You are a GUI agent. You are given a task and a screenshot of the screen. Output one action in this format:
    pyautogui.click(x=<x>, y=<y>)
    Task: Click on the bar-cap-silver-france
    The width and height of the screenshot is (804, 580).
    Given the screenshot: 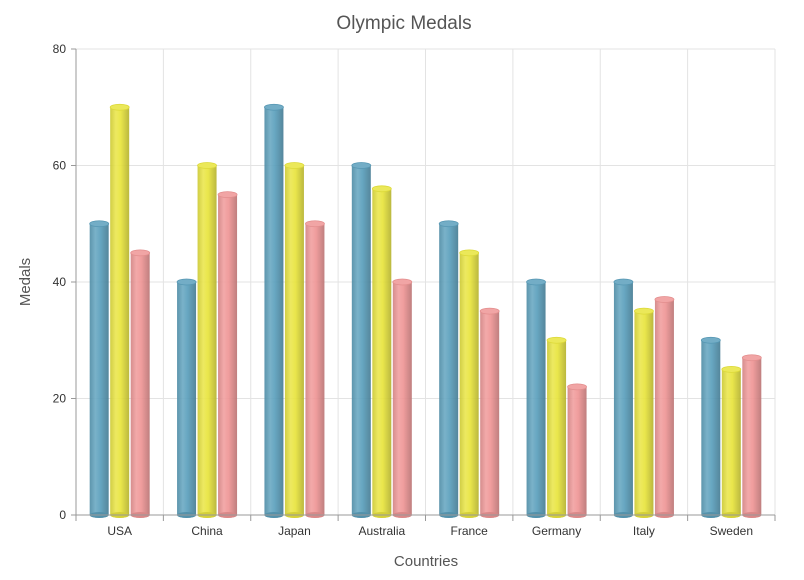 What is the action you would take?
    pyautogui.click(x=469, y=253)
    